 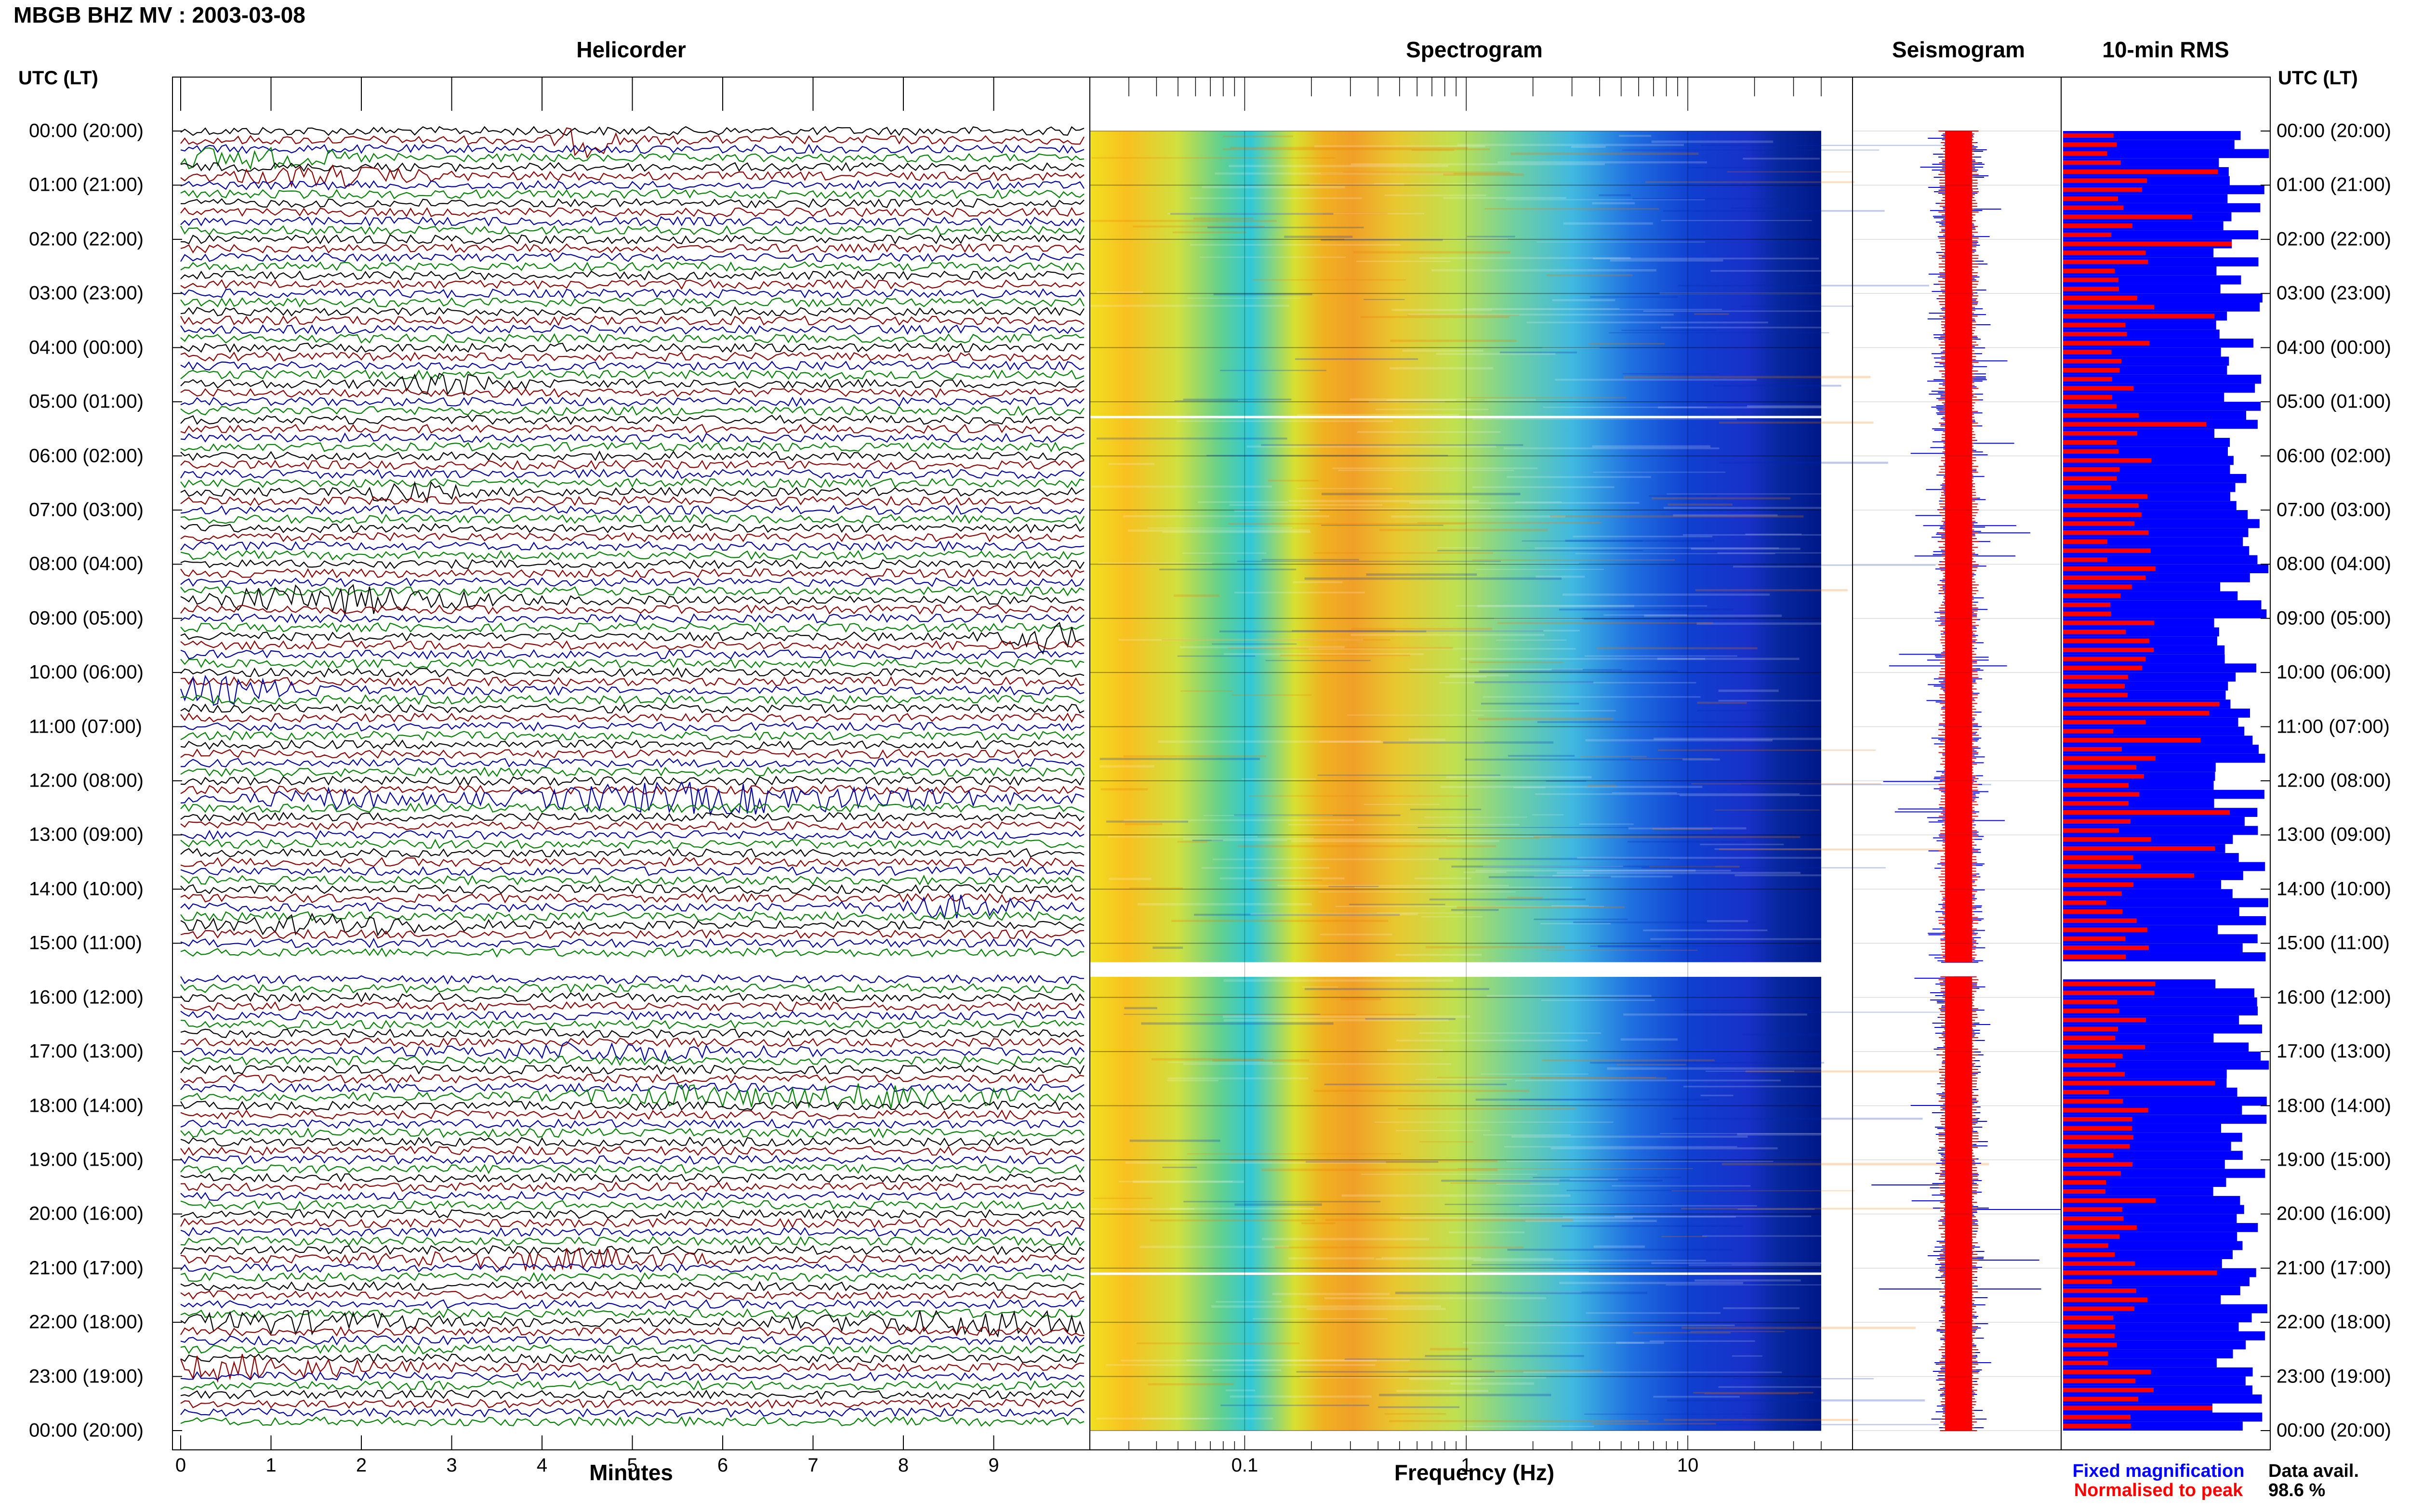 I want to click on spectrogram-tick-label: 10, so click(x=1688, y=1465).